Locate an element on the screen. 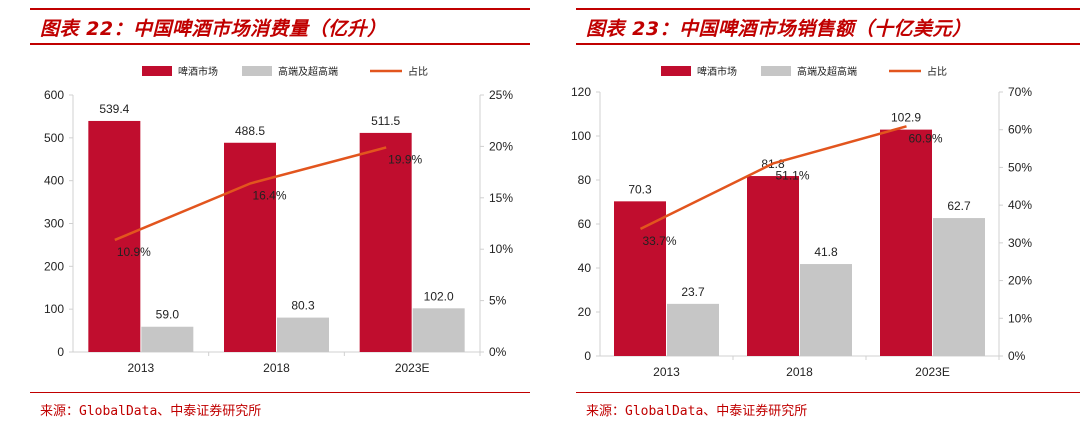  bar-label-premium: 41.8 is located at coordinates (826, 252).